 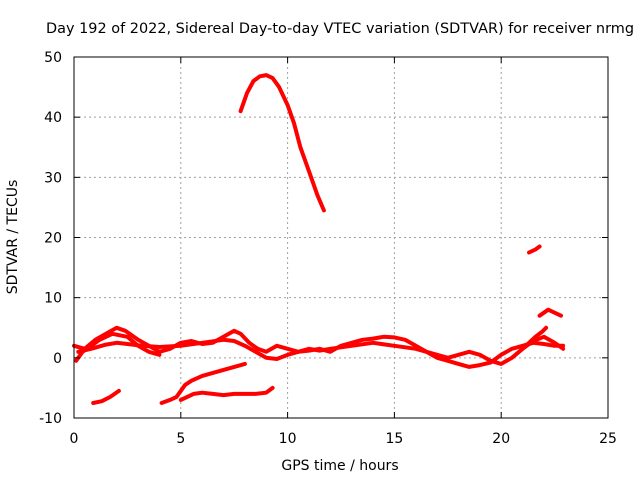 What do you see at coordinates (53, 58) in the screenshot?
I see `y-tick-label: 50` at bounding box center [53, 58].